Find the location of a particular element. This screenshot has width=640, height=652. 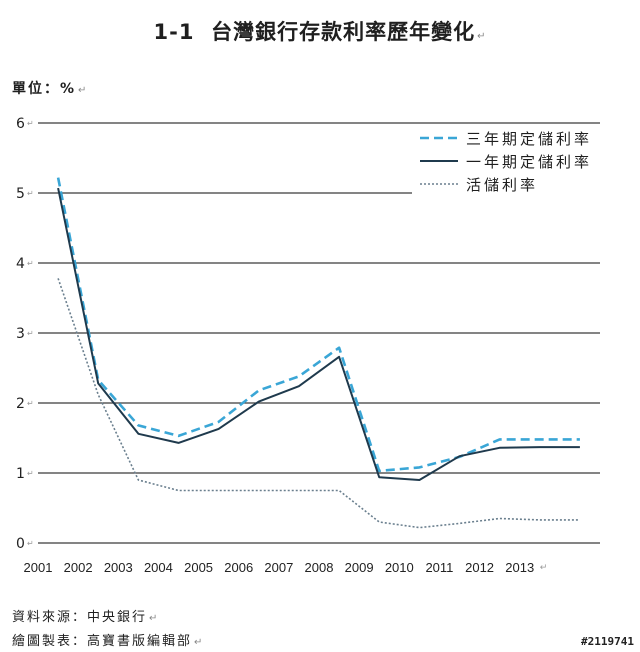

x-tick-label: 2009 is located at coordinates (359, 567).